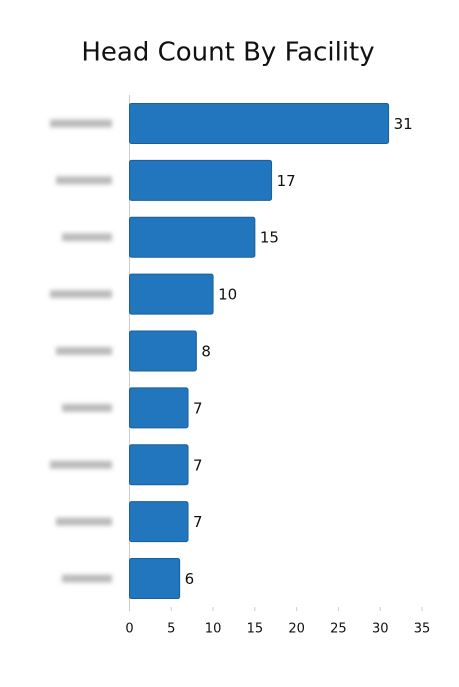 This screenshot has height=687, width=459. What do you see at coordinates (129, 629) in the screenshot?
I see `x-tick-label: 0` at bounding box center [129, 629].